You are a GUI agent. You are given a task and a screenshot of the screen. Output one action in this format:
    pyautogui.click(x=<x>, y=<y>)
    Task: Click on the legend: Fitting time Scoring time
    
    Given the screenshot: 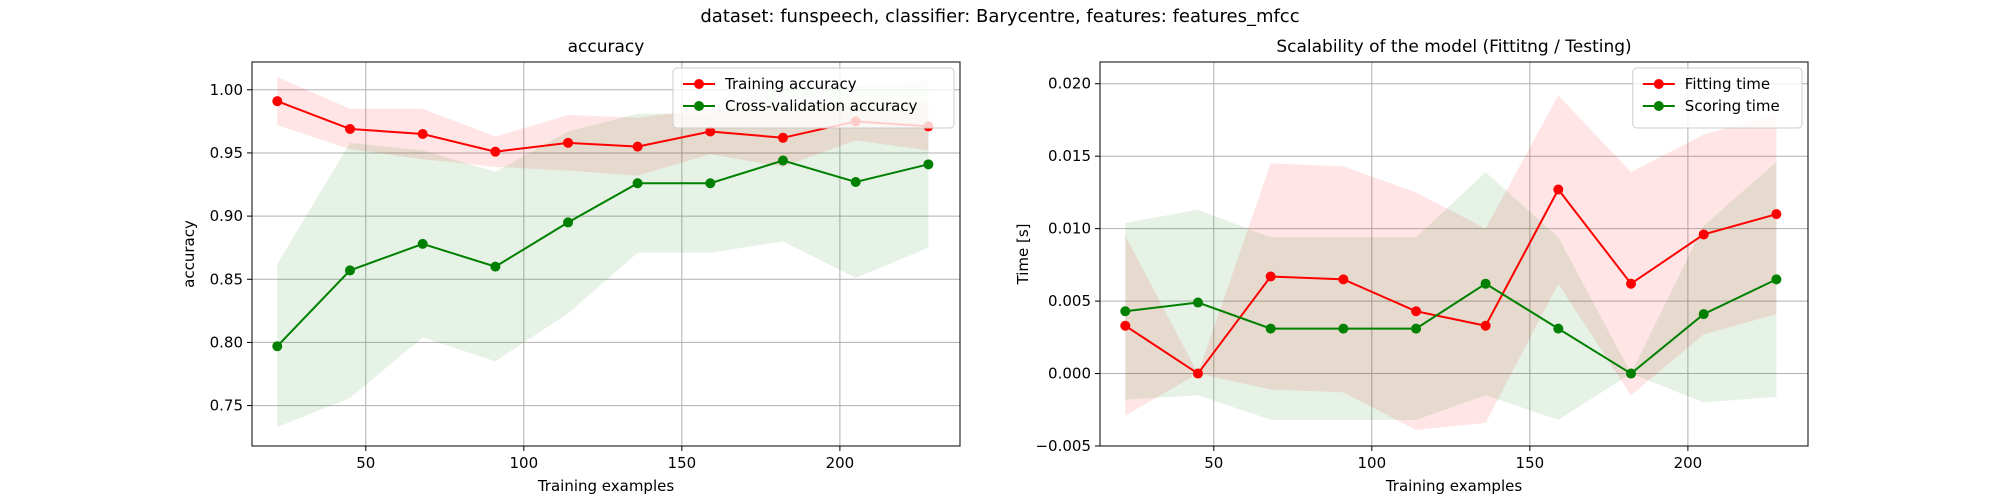 What is the action you would take?
    pyautogui.click(x=1717, y=98)
    